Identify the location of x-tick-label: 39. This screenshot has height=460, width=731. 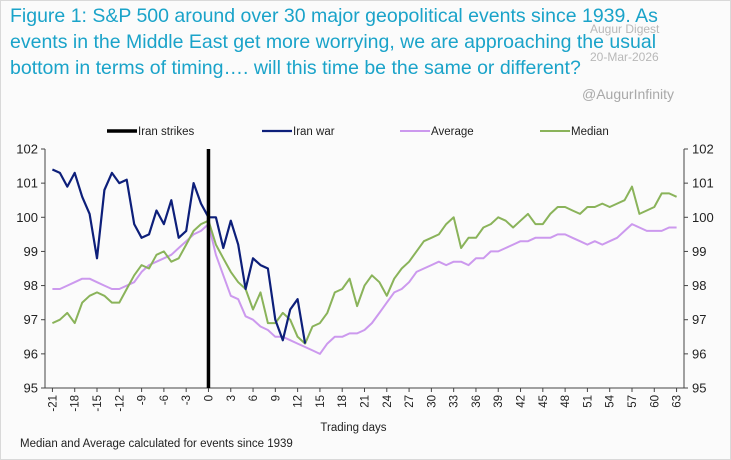
(499, 401).